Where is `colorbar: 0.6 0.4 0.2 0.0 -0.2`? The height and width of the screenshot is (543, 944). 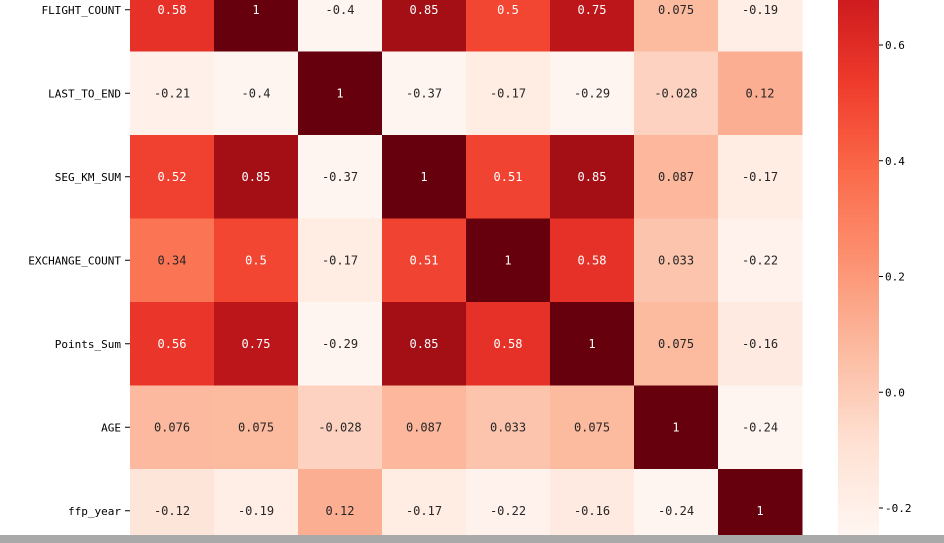
colorbar: 0.6 0.4 0.2 0.0 -0.2 is located at coordinates (875, 268).